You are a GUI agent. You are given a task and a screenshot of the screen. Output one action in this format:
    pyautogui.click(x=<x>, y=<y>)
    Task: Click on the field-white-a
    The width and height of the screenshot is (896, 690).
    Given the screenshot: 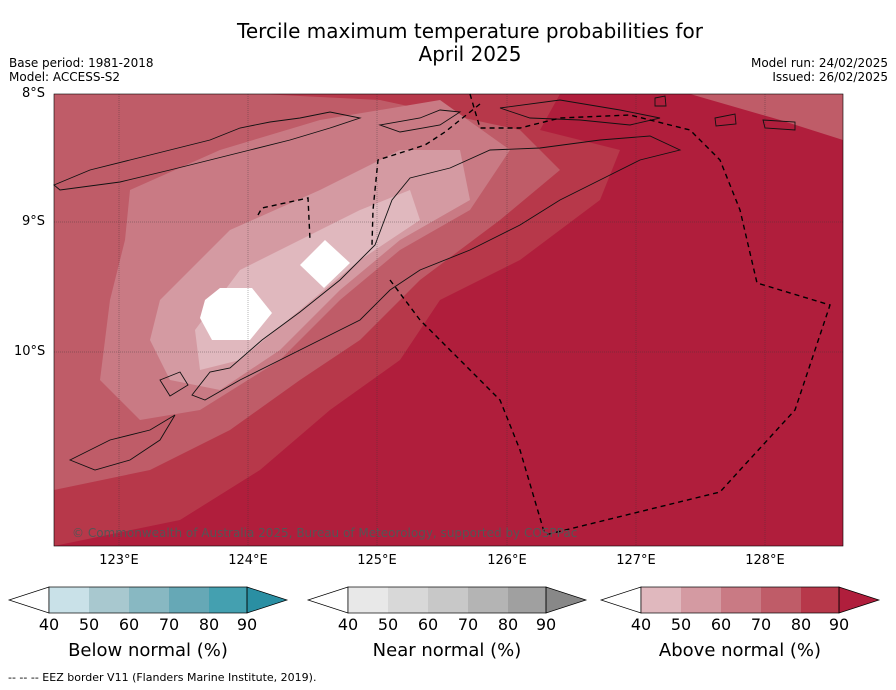 What is the action you would take?
    pyautogui.click(x=236, y=314)
    